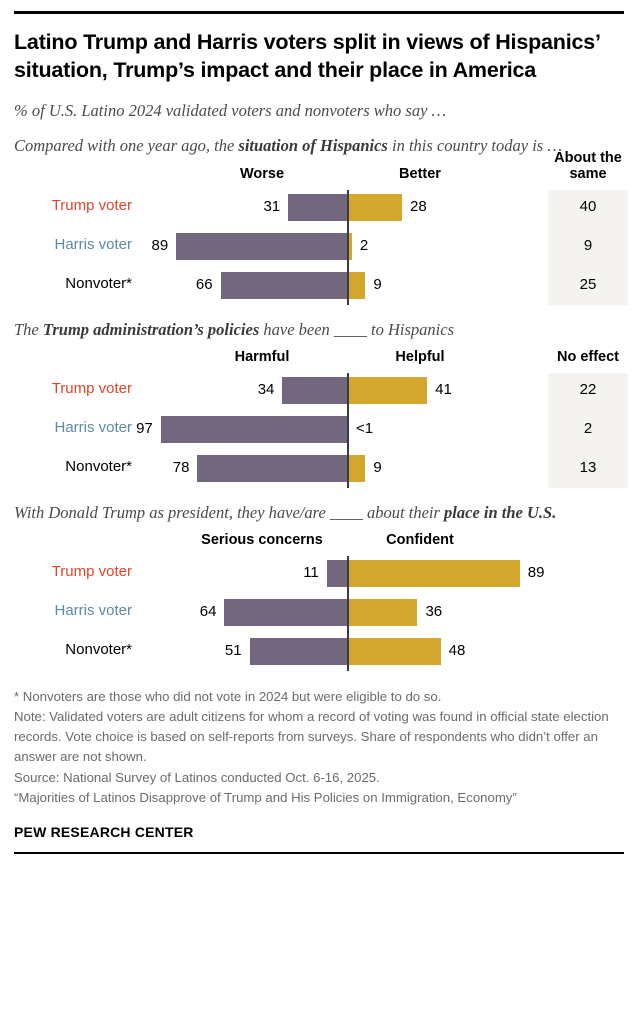 This screenshot has height=1034, width=638. Describe the element at coordinates (420, 173) in the screenshot. I see `header-right-category: Better` at that location.